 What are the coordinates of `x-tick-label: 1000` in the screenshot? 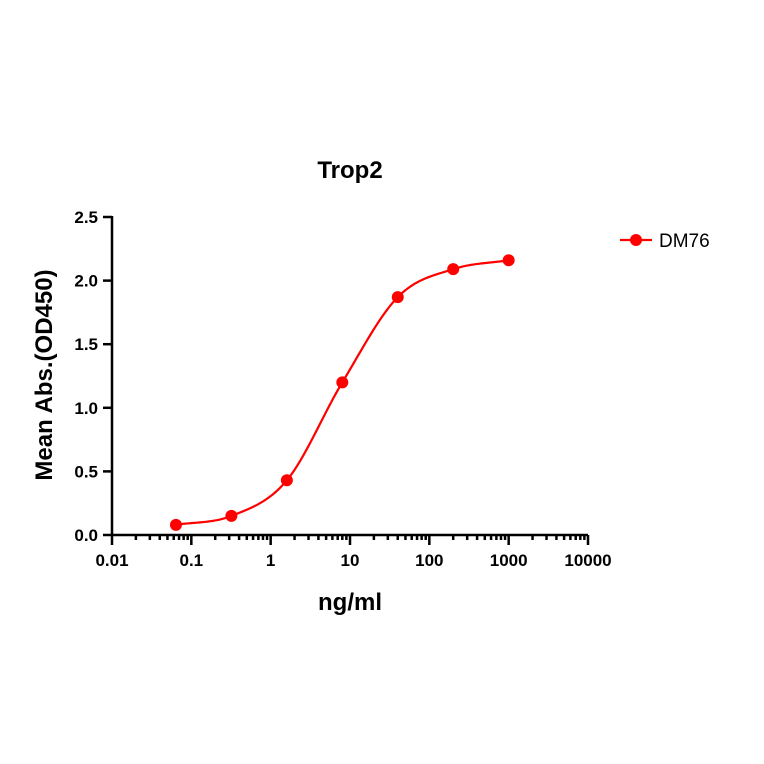 It's located at (509, 560).